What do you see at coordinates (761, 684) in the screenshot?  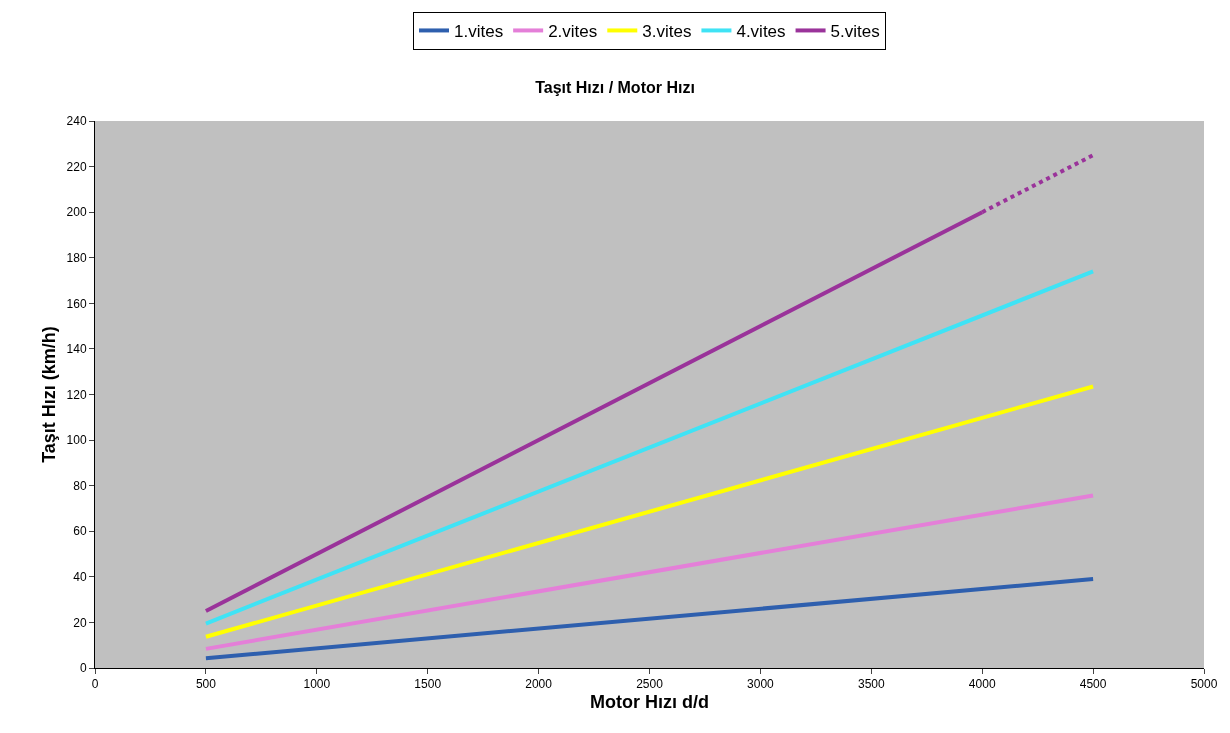 I see `x-tick-label: 3000` at bounding box center [761, 684].